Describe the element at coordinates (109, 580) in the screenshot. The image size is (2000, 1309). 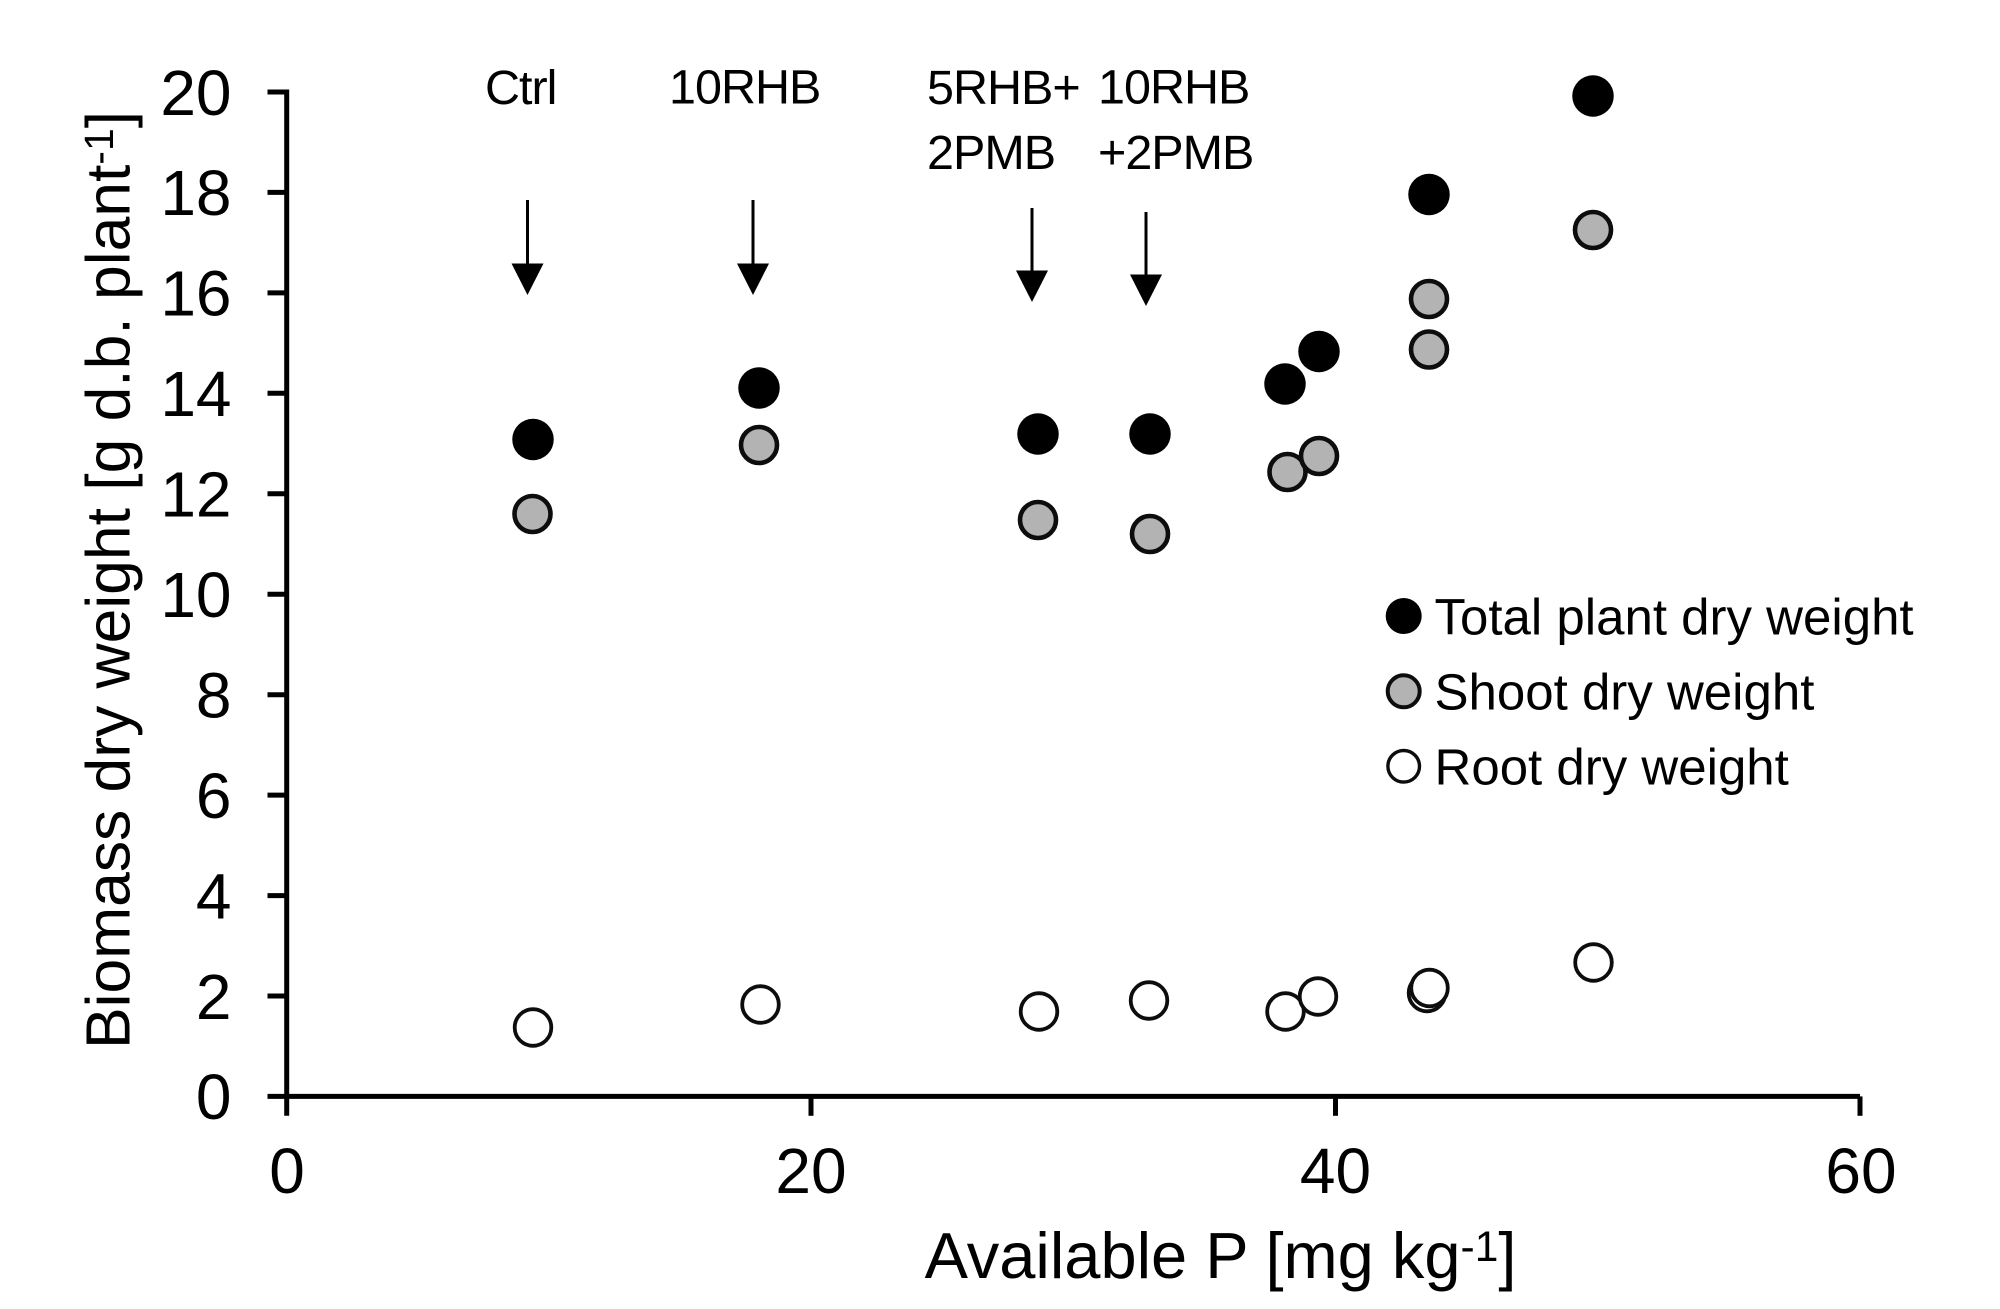
I see `svg-text:Biomass dry weight [g d.b. pla: Biomass dry weight [g d.b. plant-1]` at that location.